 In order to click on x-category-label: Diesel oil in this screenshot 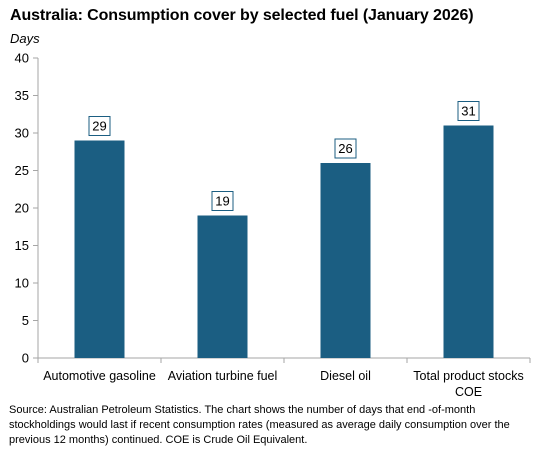, I will do `click(345, 376)`.